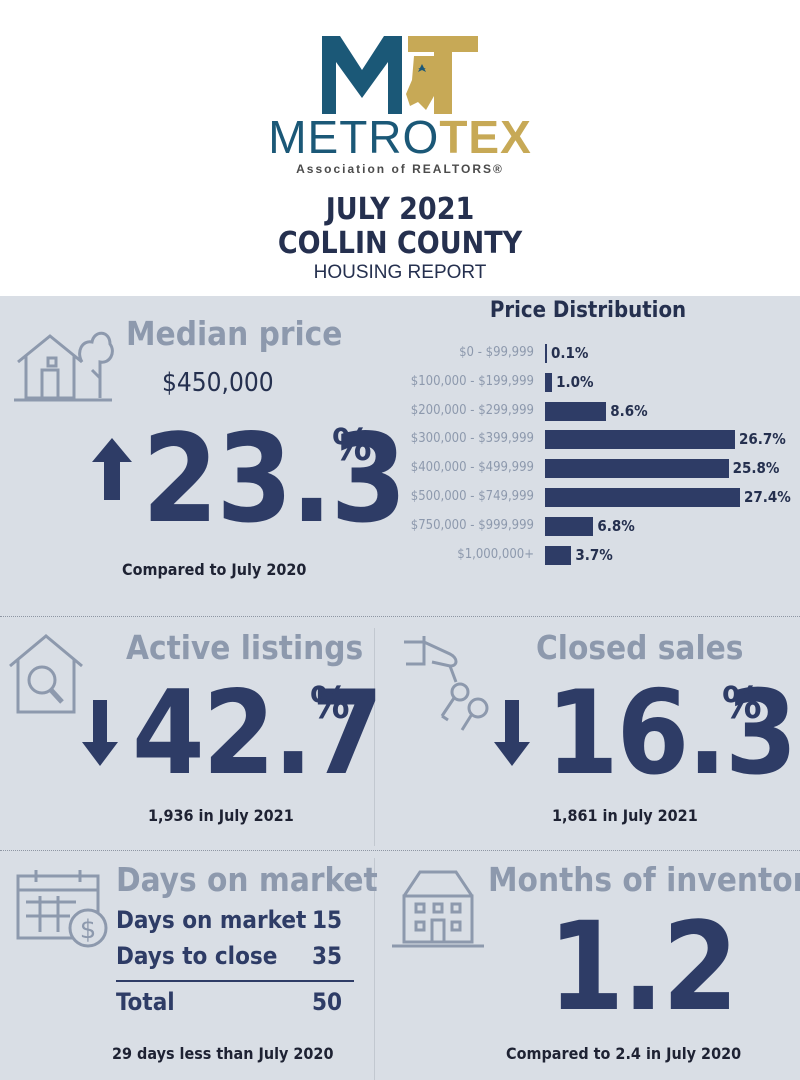 The width and height of the screenshot is (800, 1080). I want to click on price-range-label: $500,000 - $749,999, so click(472, 496).